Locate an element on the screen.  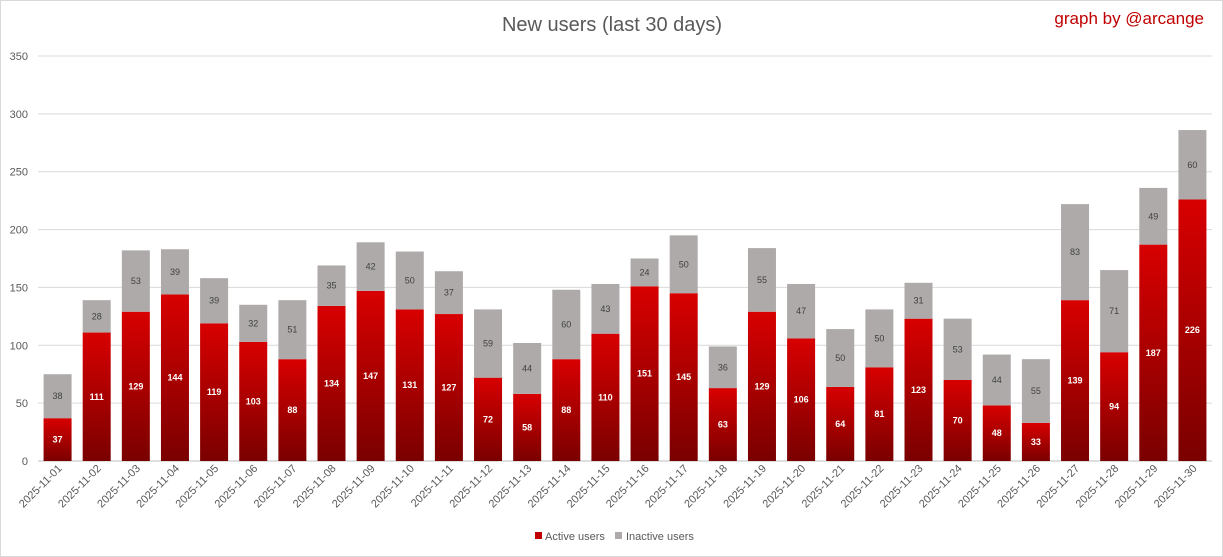
data-label-active: 94 is located at coordinates (1114, 407).